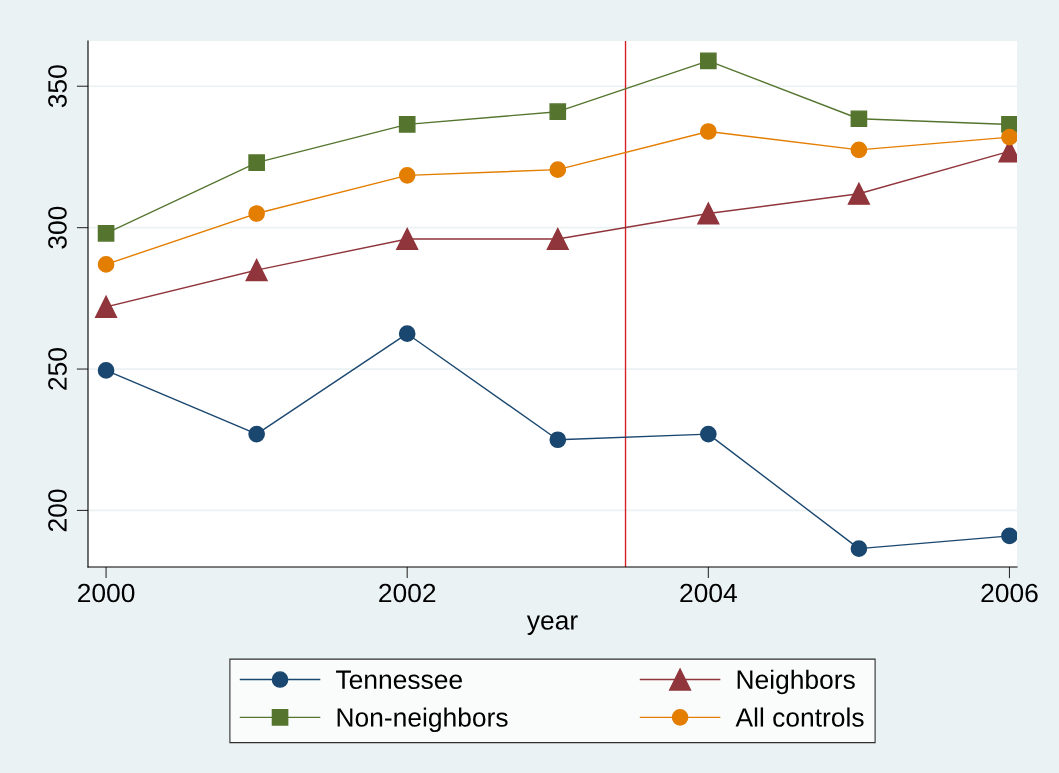 This screenshot has height=773, width=1059. Describe the element at coordinates (1009, 593) in the screenshot. I see `x-tick-label: 2006` at that location.